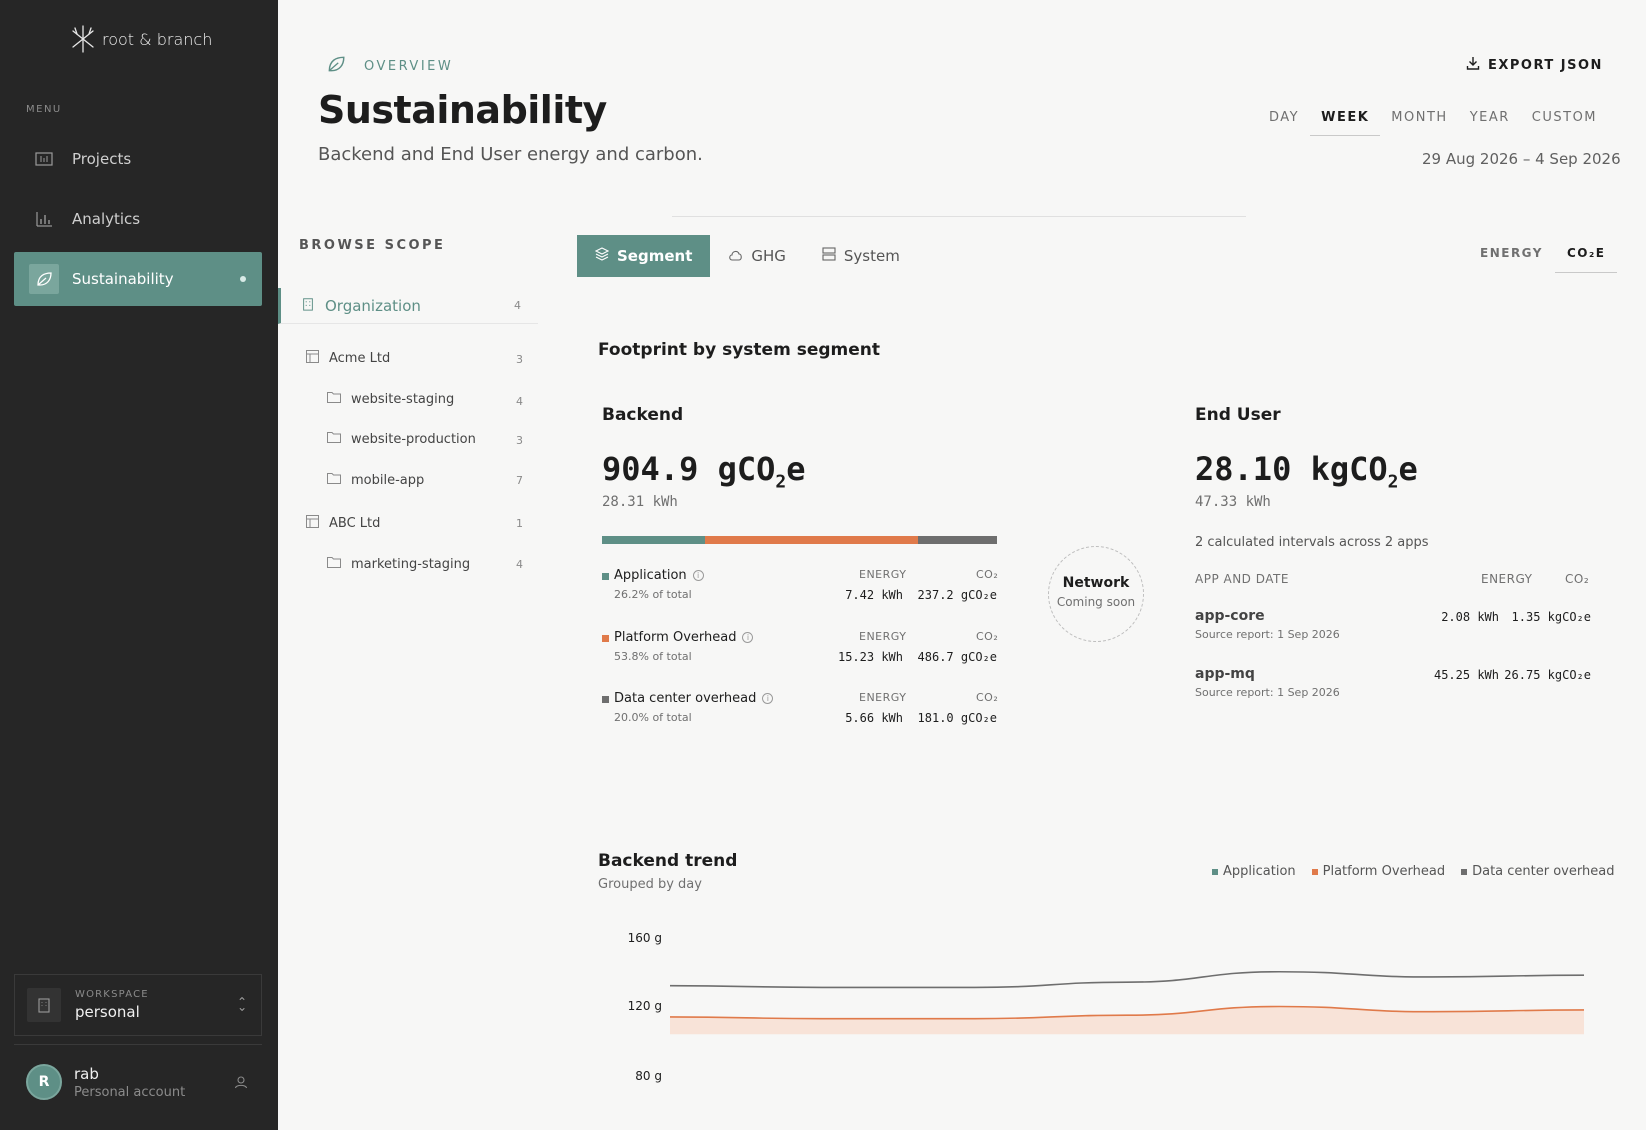  I want to click on metric-toggle: ENERGY CO₂E, so click(1543, 256).